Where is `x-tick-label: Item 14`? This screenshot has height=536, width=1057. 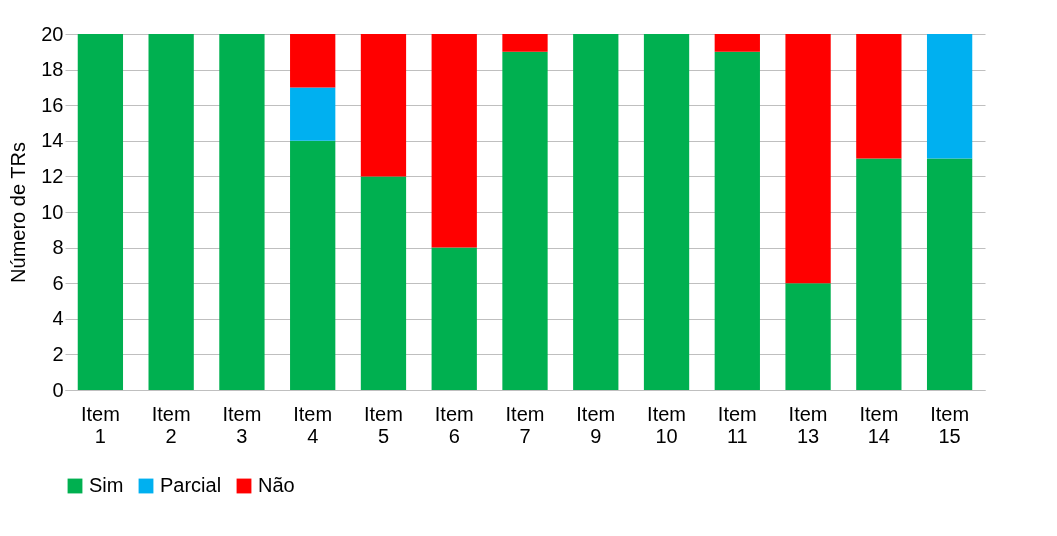 x-tick-label: Item 14 is located at coordinates (879, 424).